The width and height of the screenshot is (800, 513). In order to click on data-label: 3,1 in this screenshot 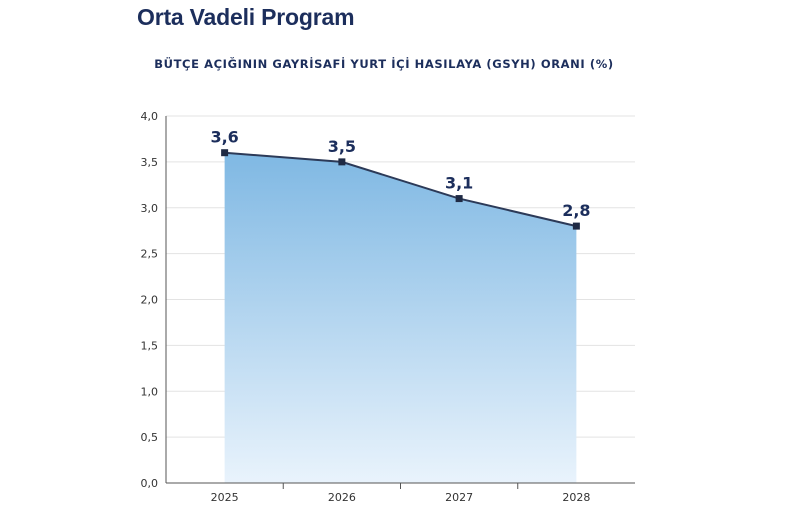, I will do `click(459, 183)`.